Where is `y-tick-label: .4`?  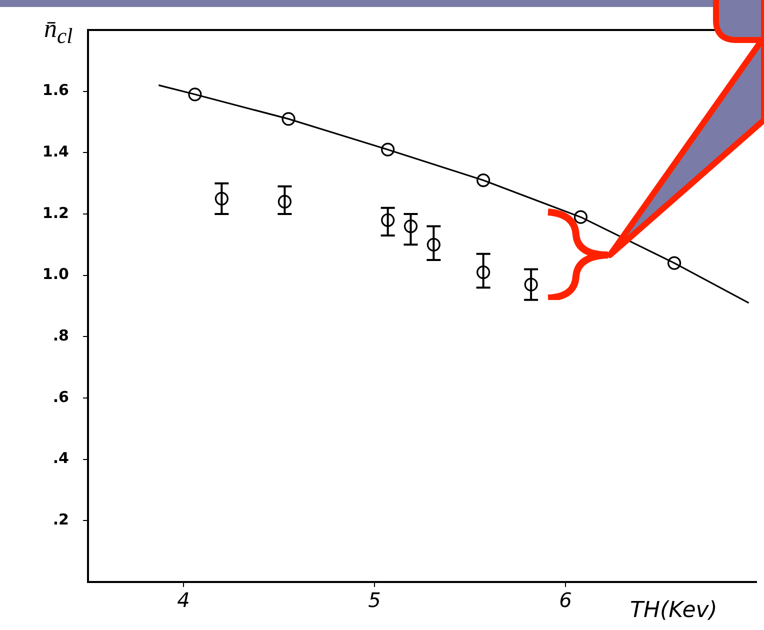
y-tick-label: .4 is located at coordinates (60, 458).